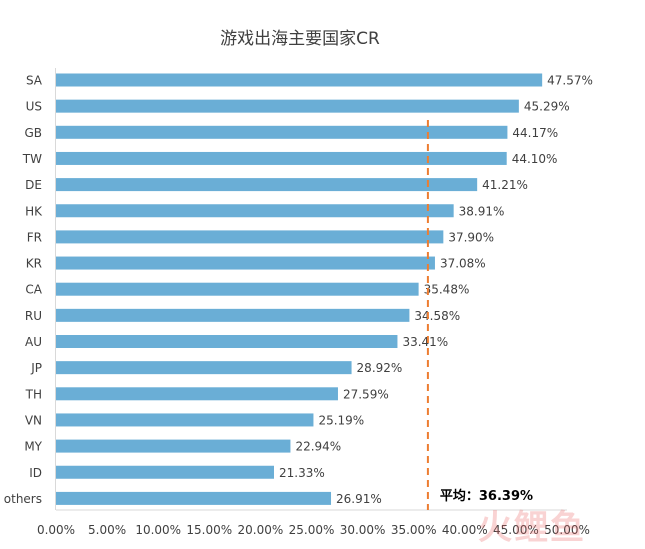 The image size is (645, 549). I want to click on x-tick-label: 30.00%, so click(363, 530).